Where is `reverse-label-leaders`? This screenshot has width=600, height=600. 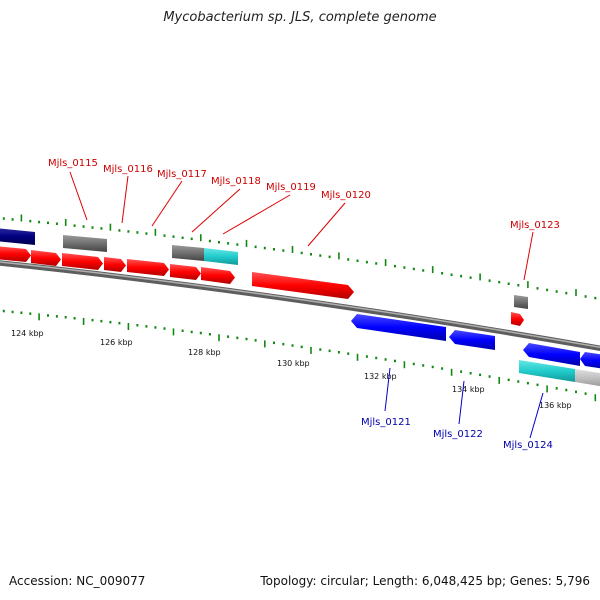
reverse-label-leaders is located at coordinates (464, 403).